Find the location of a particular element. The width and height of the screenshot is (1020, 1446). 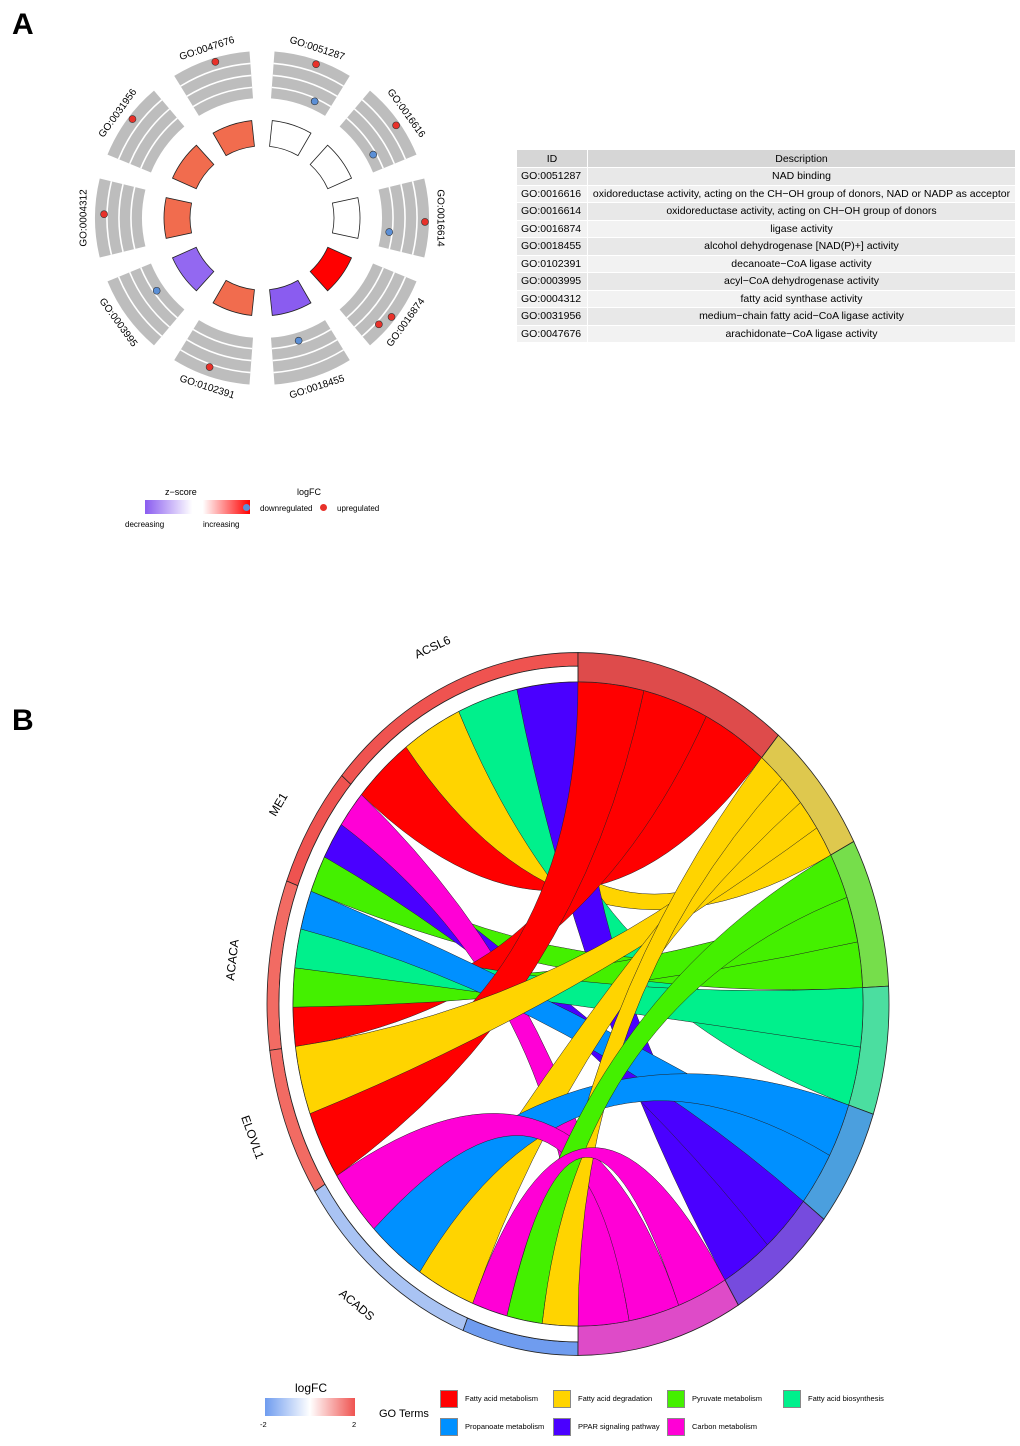

term-id-label: GO:0016614 is located at coordinates (439, 218).